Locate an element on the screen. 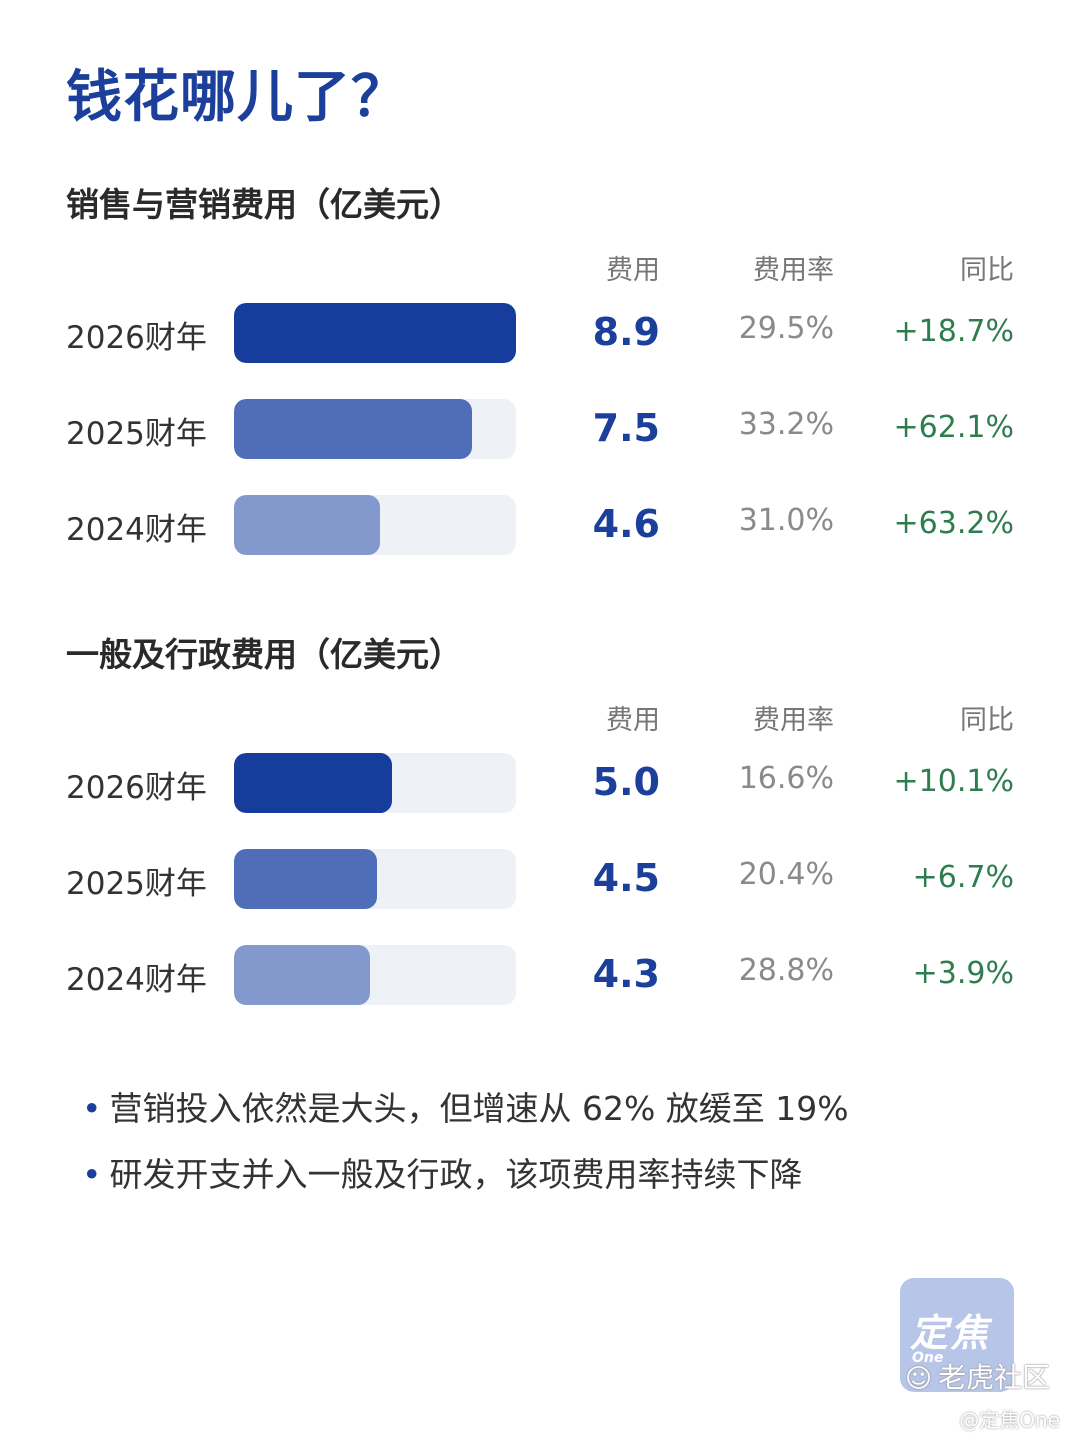 This screenshot has height=1440, width=1080. expense-rate: 20.4% is located at coordinates (786, 874).